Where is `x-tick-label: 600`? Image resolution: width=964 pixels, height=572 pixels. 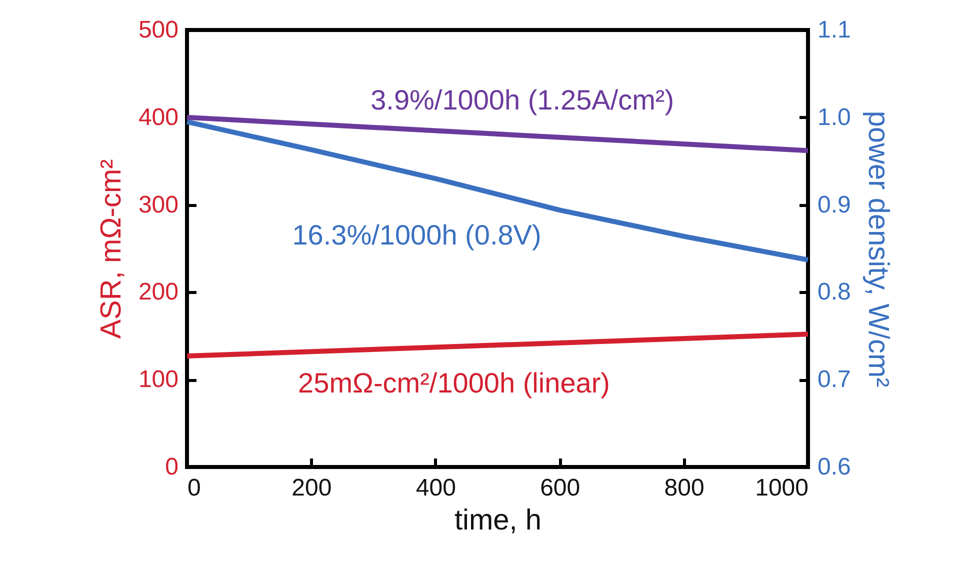 x-tick-label: 600 is located at coordinates (560, 488).